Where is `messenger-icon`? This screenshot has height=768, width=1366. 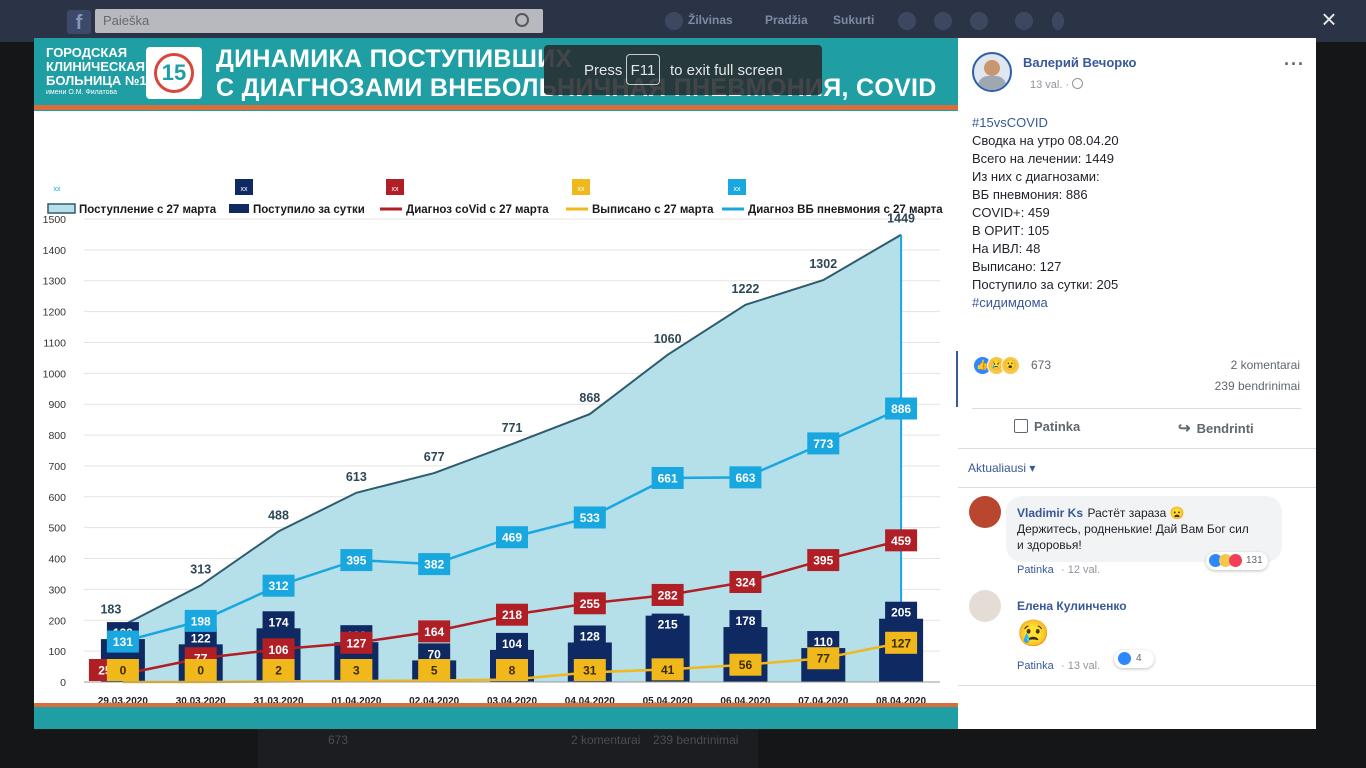 messenger-icon is located at coordinates (943, 21).